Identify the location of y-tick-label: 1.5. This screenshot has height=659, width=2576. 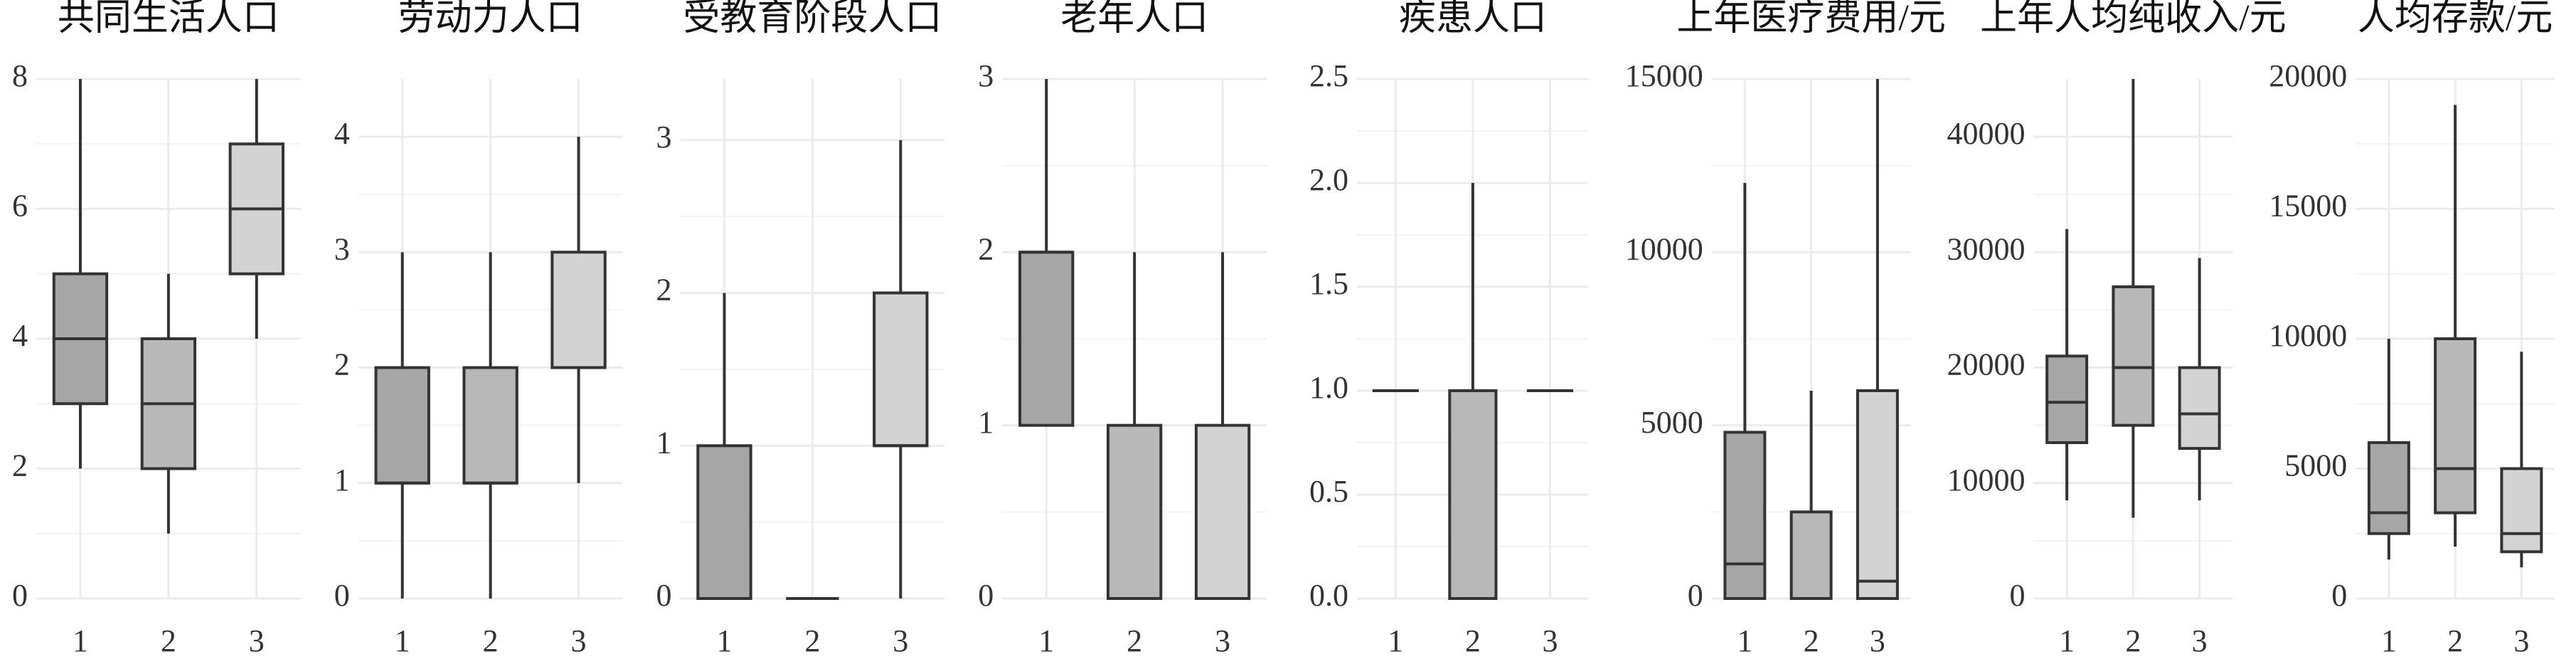
(1328, 283).